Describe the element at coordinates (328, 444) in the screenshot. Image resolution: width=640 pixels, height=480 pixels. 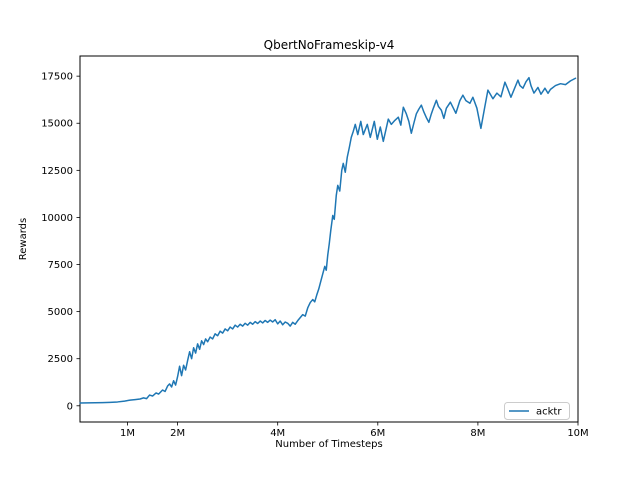
I see `x-axis-label: Number of Timesteps` at that location.